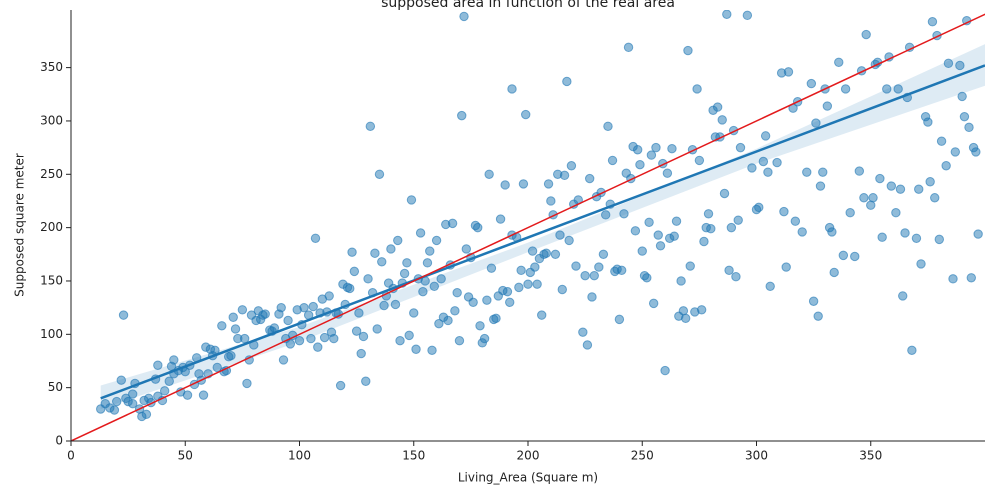 Image resolution: width=1000 pixels, height=500 pixels. What do you see at coordinates (413, 456) in the screenshot?
I see `x-tick-label: 150` at bounding box center [413, 456].